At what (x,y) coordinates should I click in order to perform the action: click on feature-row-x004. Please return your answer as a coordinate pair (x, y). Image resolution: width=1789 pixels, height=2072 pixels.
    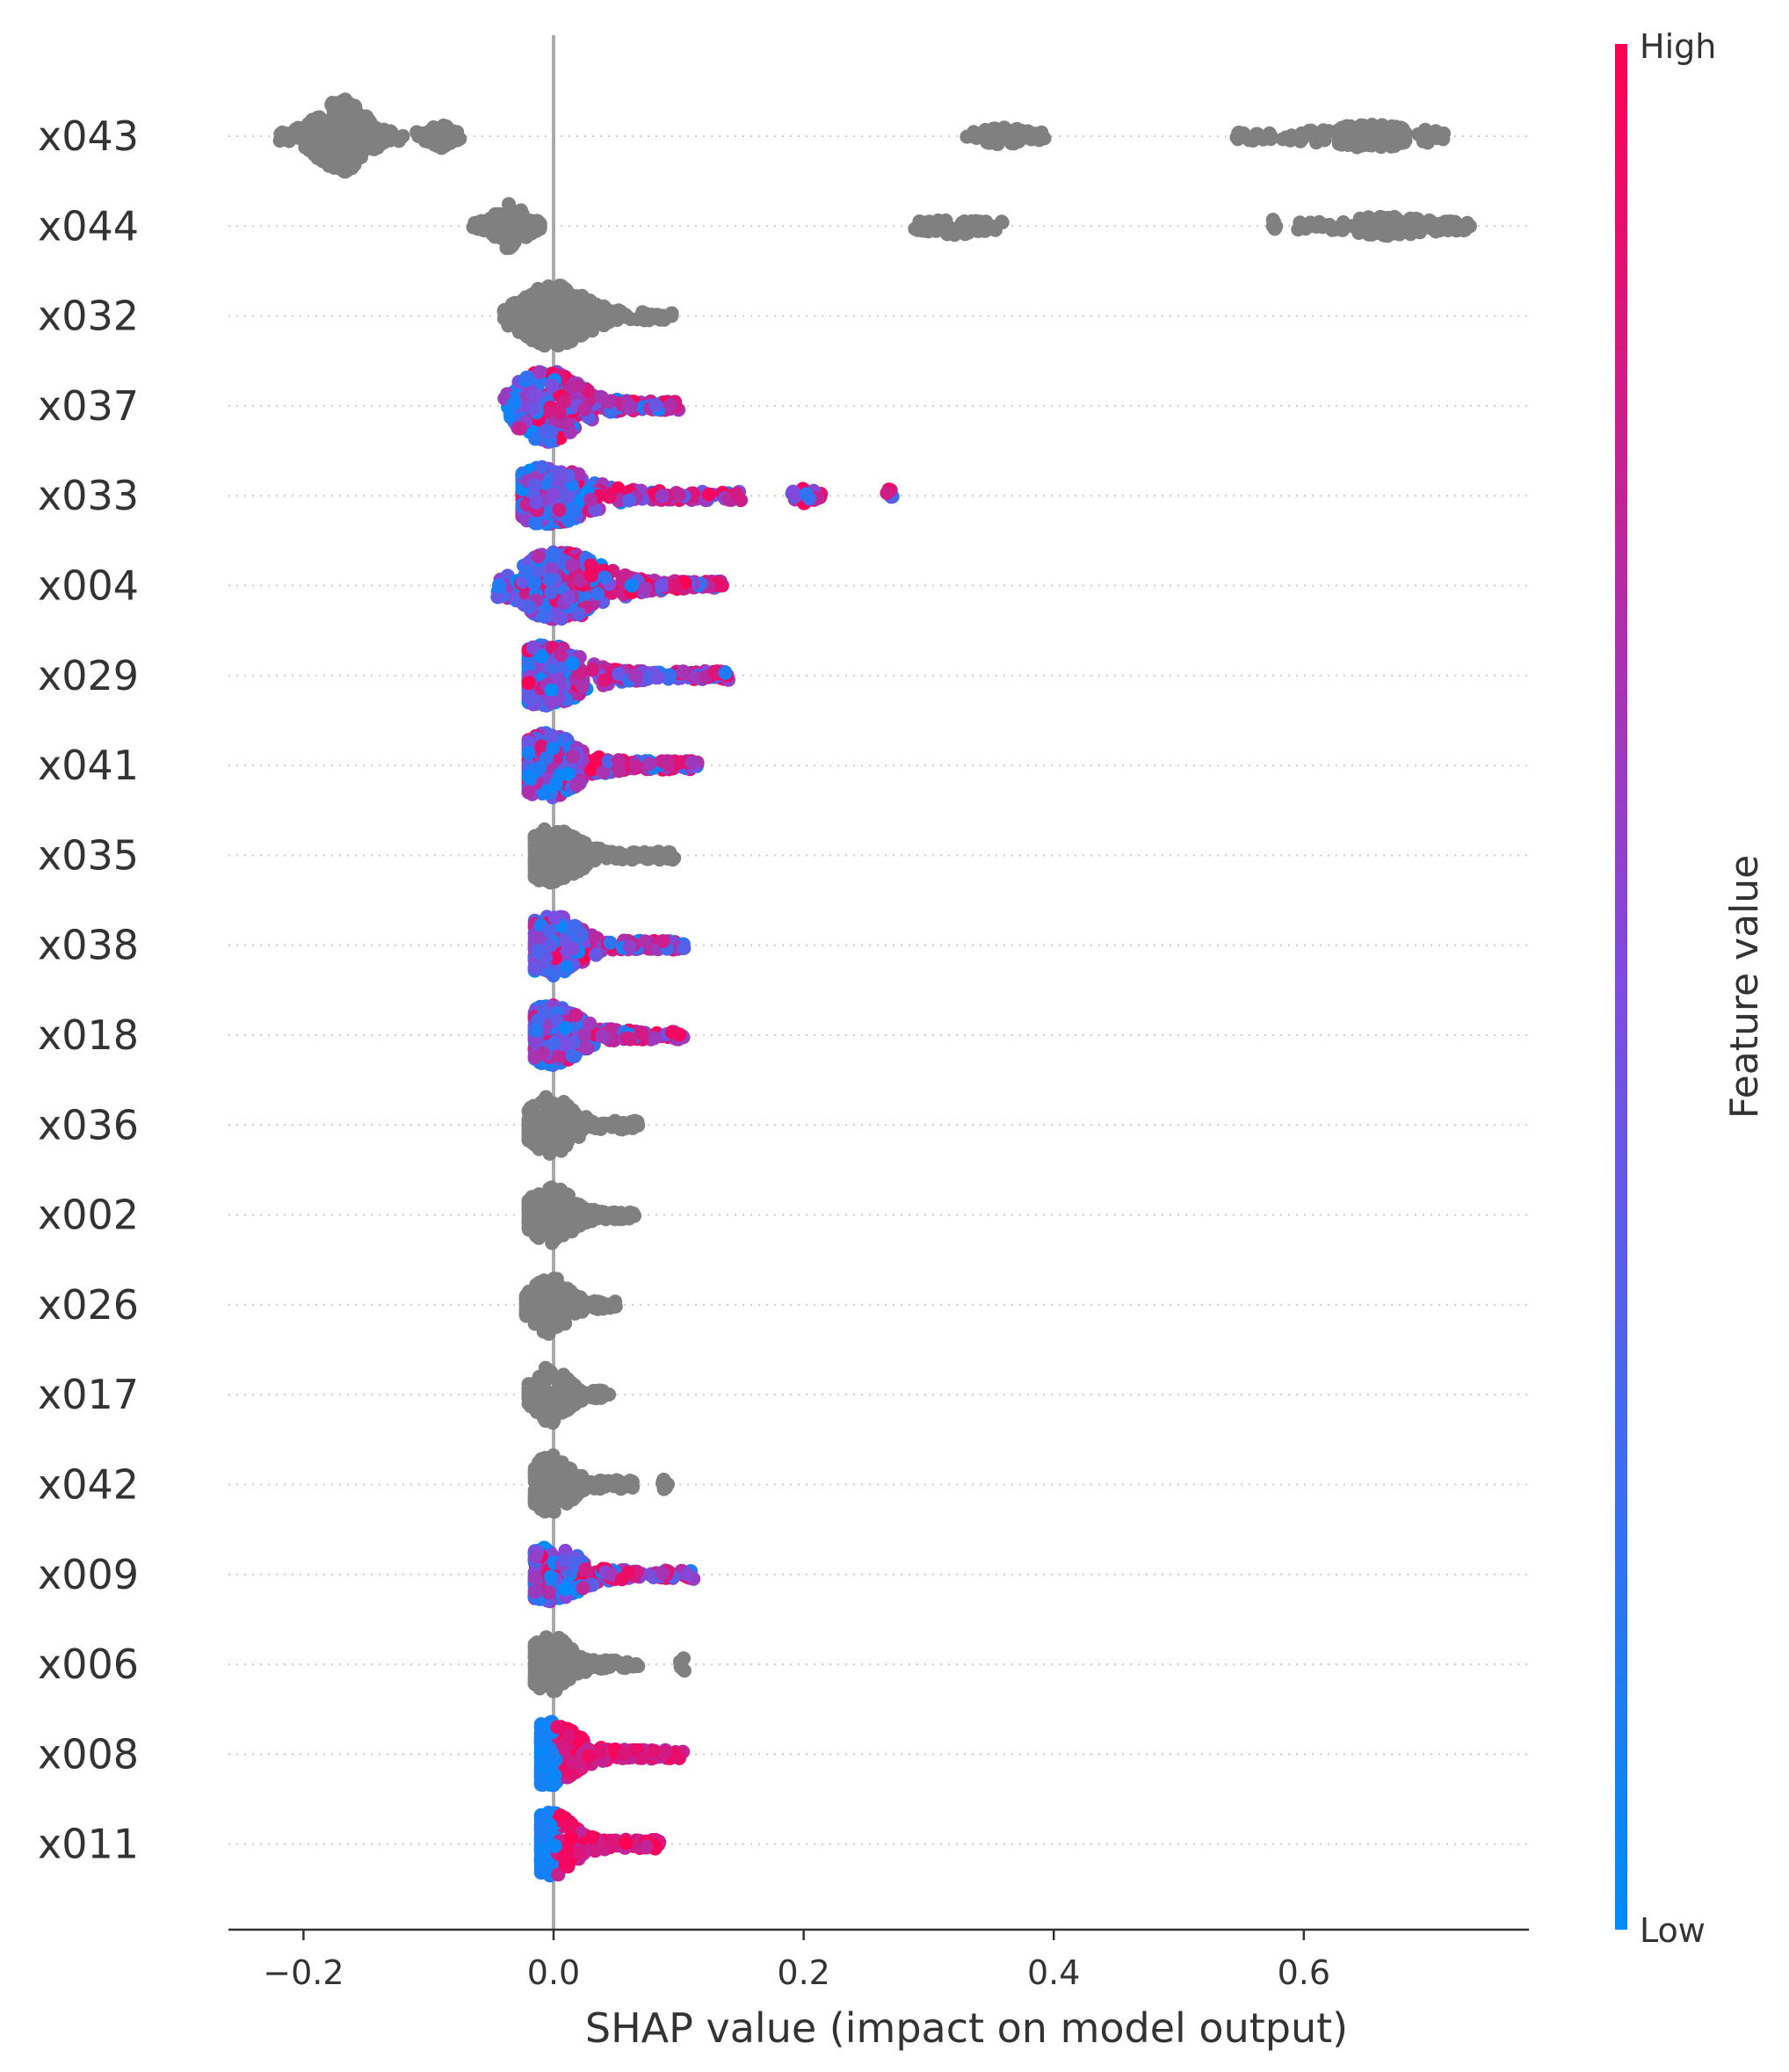
    Looking at the image, I should click on (609, 586).